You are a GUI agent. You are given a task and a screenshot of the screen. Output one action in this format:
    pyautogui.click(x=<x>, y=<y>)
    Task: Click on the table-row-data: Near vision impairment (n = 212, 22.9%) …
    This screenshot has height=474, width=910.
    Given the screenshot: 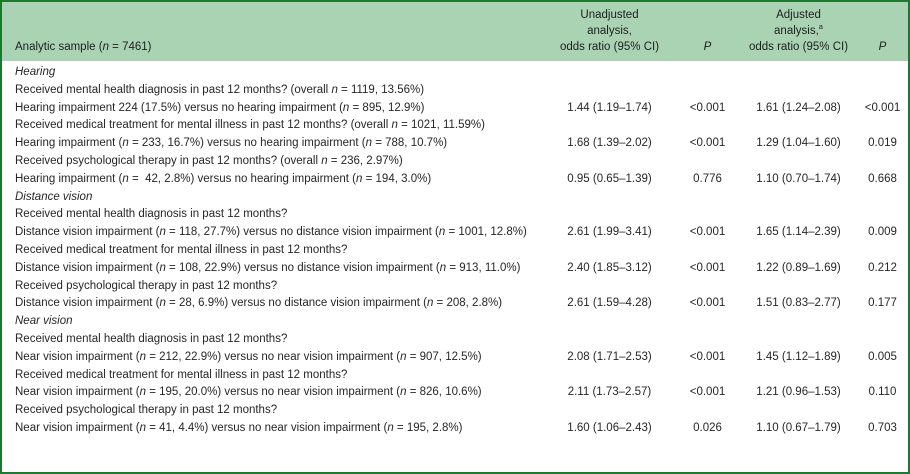 What is the action you would take?
    pyautogui.click(x=455, y=358)
    